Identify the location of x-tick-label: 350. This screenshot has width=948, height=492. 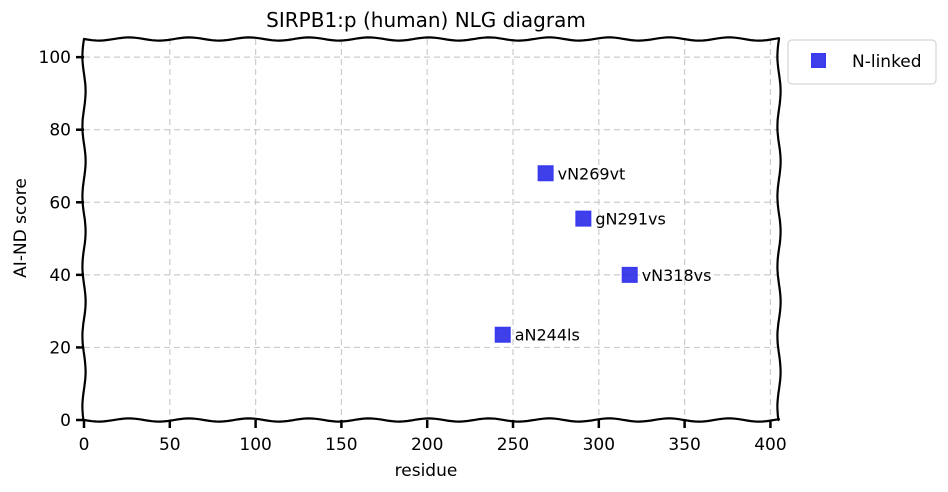
(684, 445).